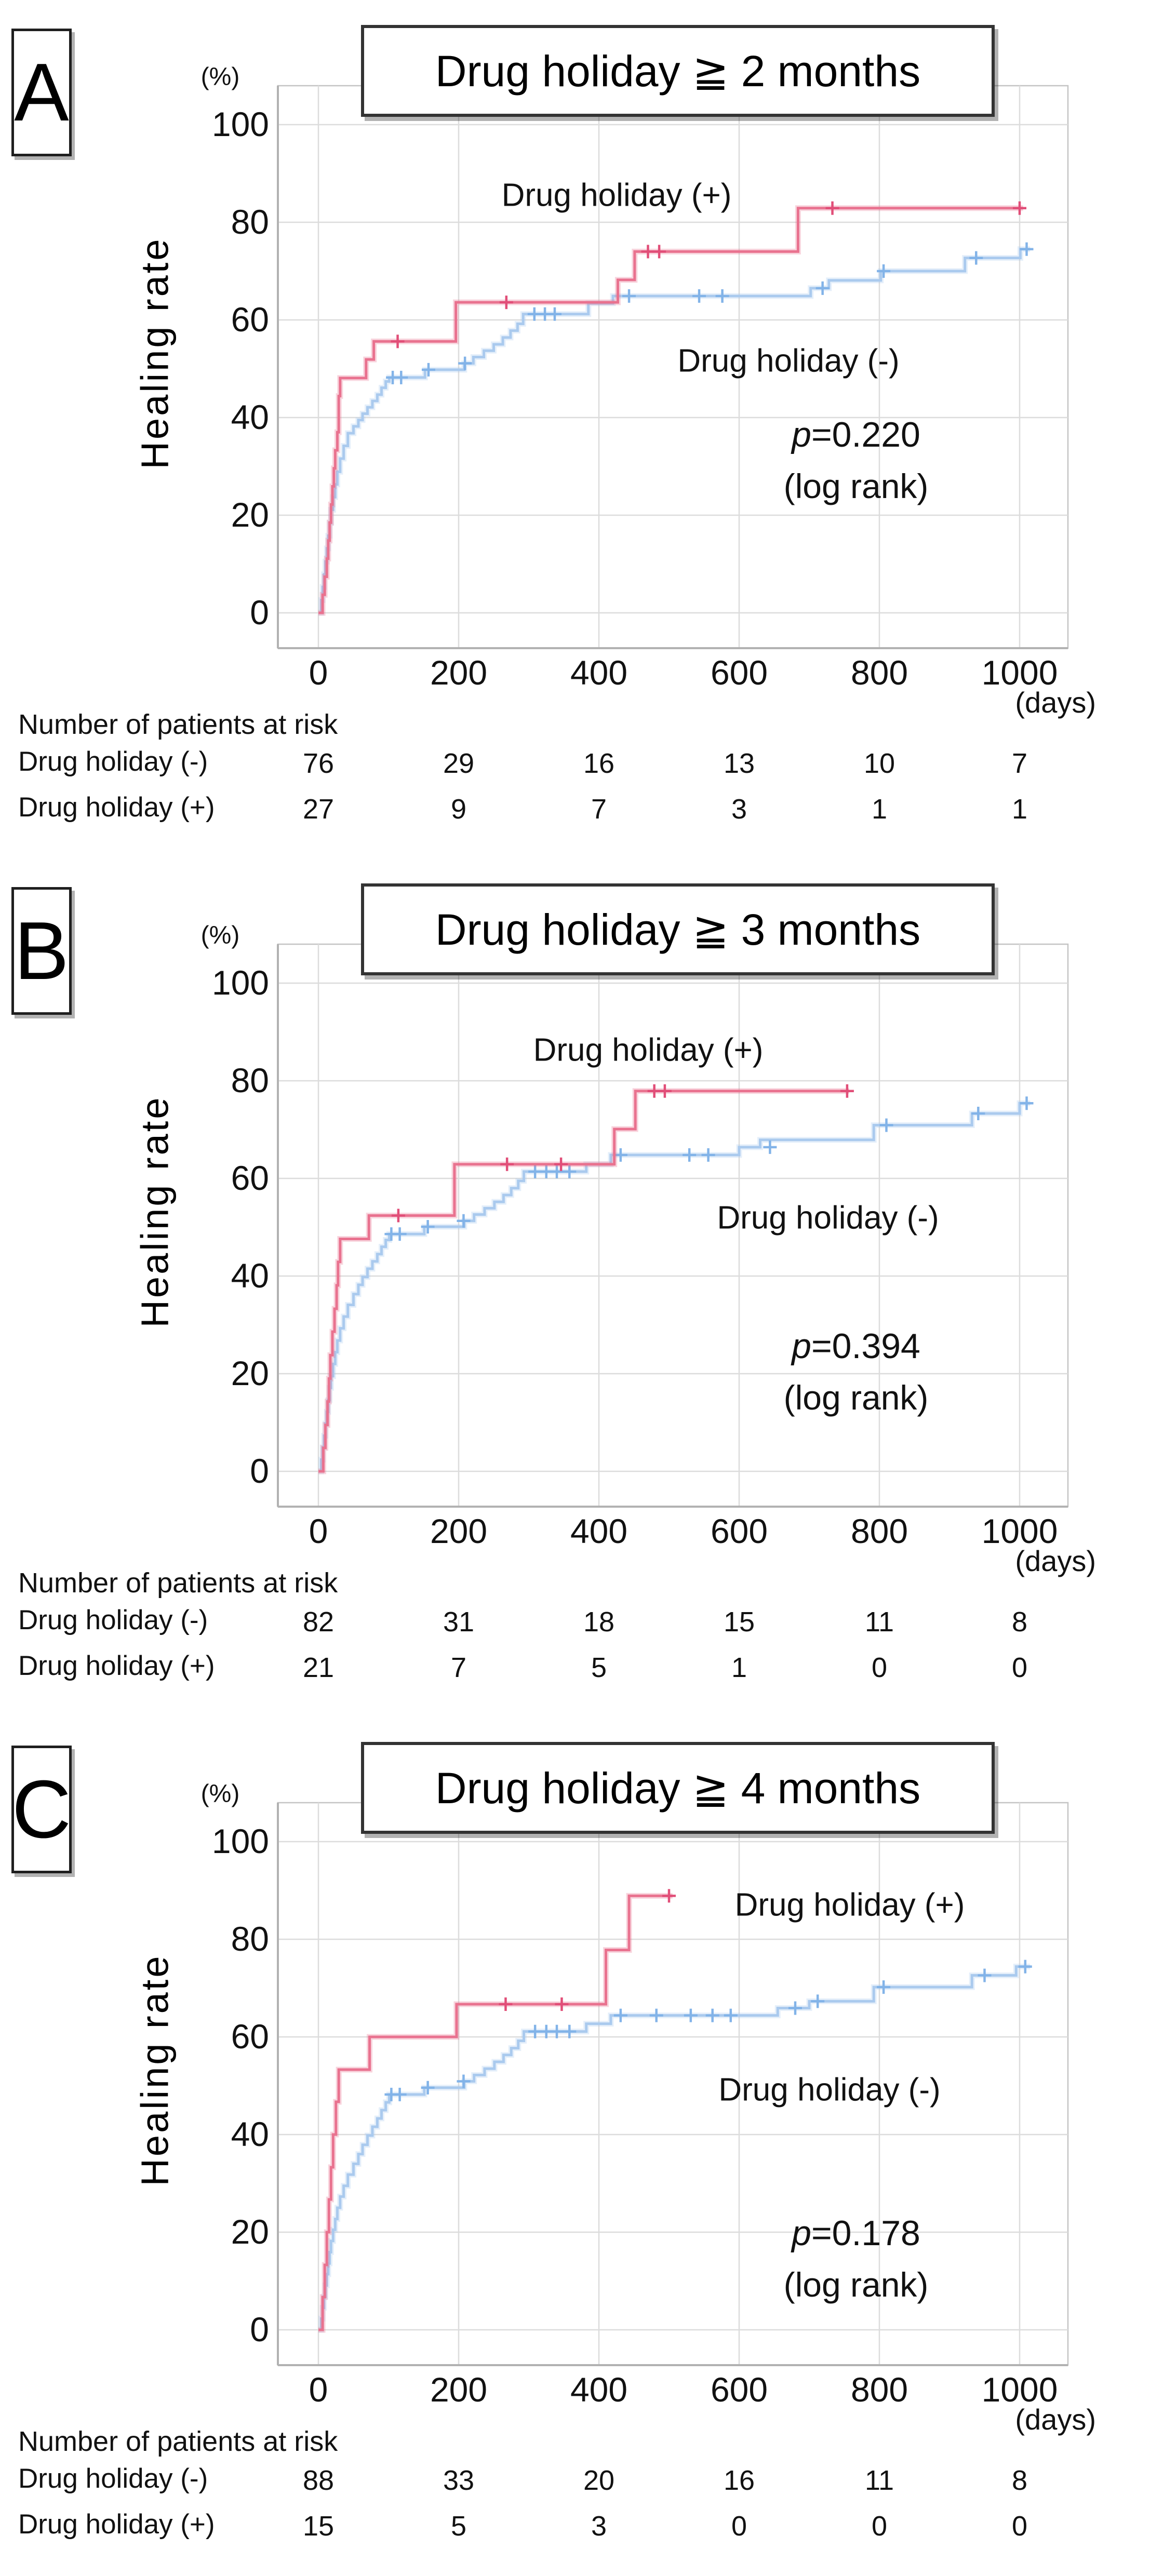 This screenshot has width=1150, height=2576. Describe the element at coordinates (739, 764) in the screenshot. I see `risk-count: 13` at that location.